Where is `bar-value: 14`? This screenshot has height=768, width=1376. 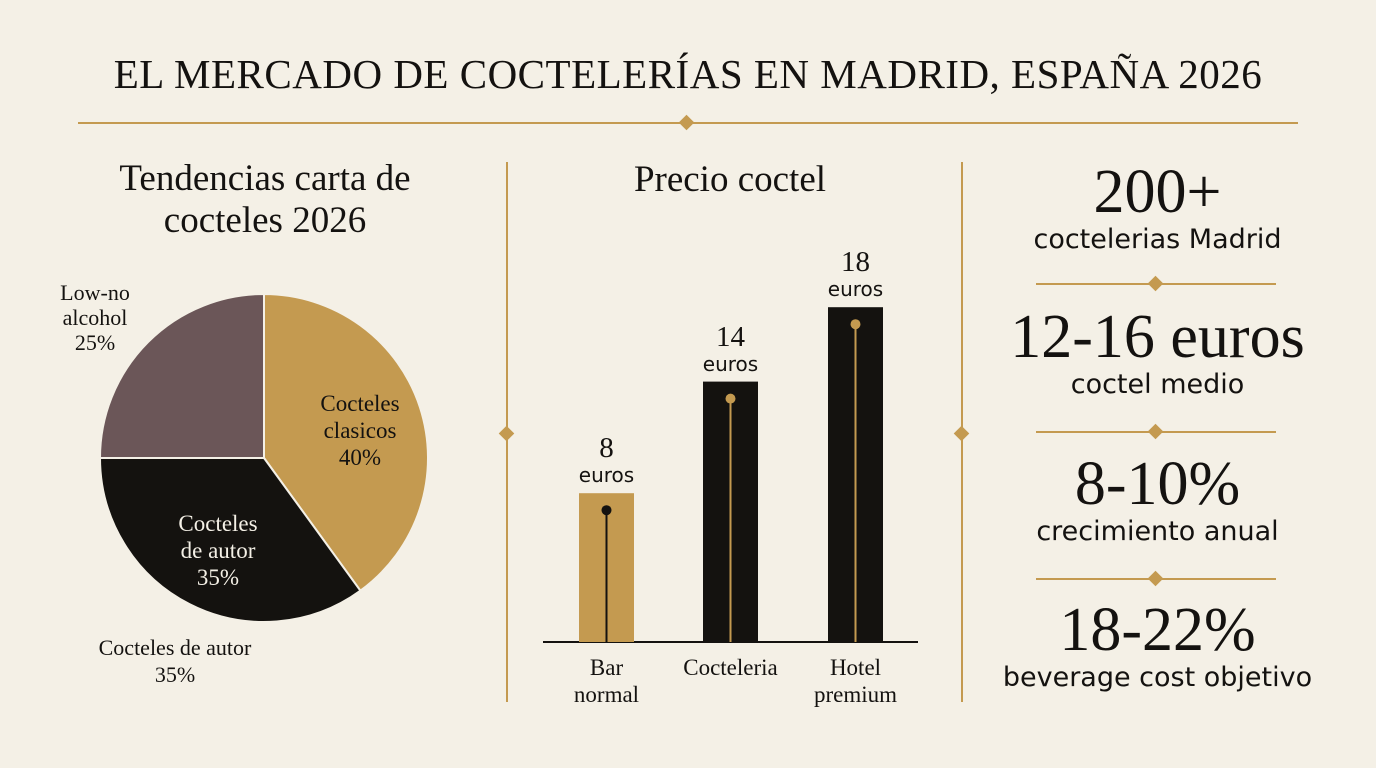
bar-value: 14 is located at coordinates (730, 336).